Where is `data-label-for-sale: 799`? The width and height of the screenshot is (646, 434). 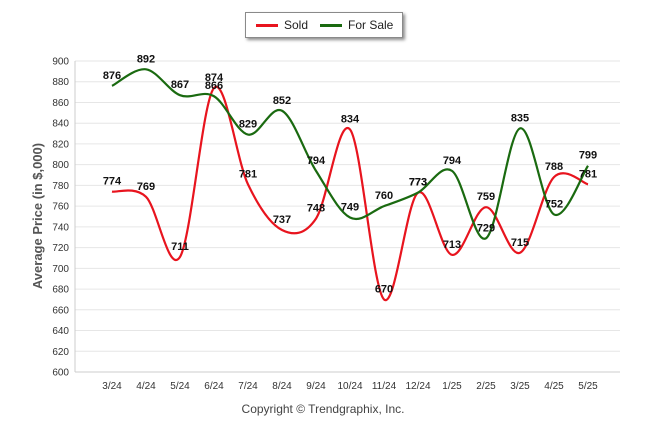 data-label-for-sale: 799 is located at coordinates (588, 156).